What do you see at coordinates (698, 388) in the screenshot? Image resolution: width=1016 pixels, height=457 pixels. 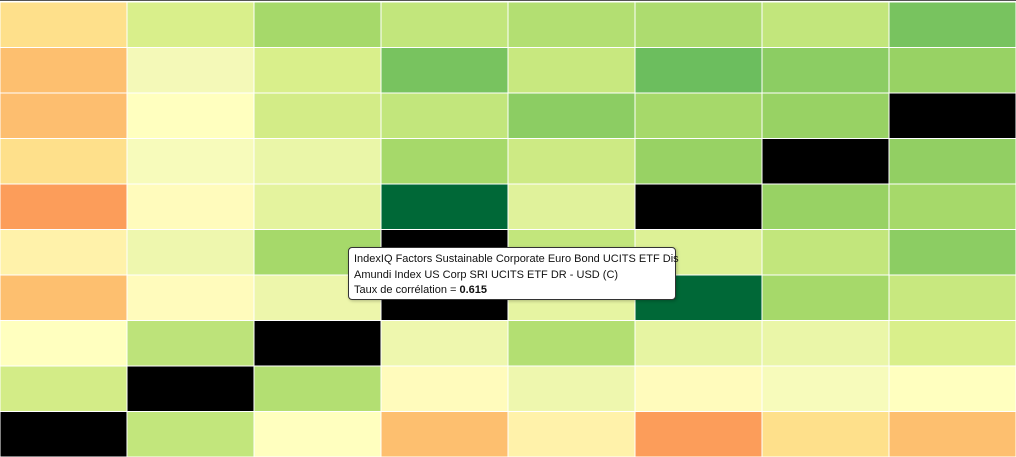 I see `heatmap-cell-r8-c5` at bounding box center [698, 388].